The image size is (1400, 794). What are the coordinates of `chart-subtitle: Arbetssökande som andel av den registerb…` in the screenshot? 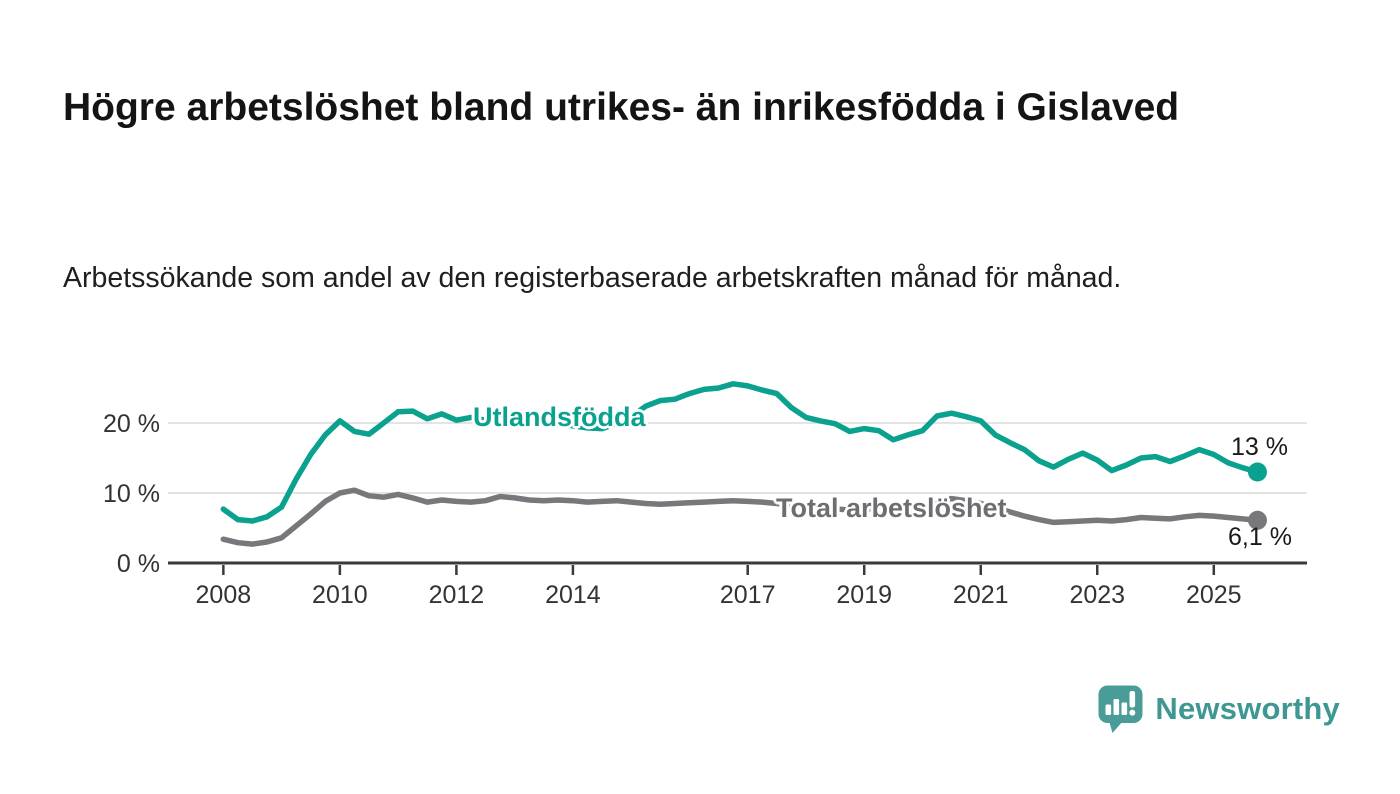 It's located at (592, 277).